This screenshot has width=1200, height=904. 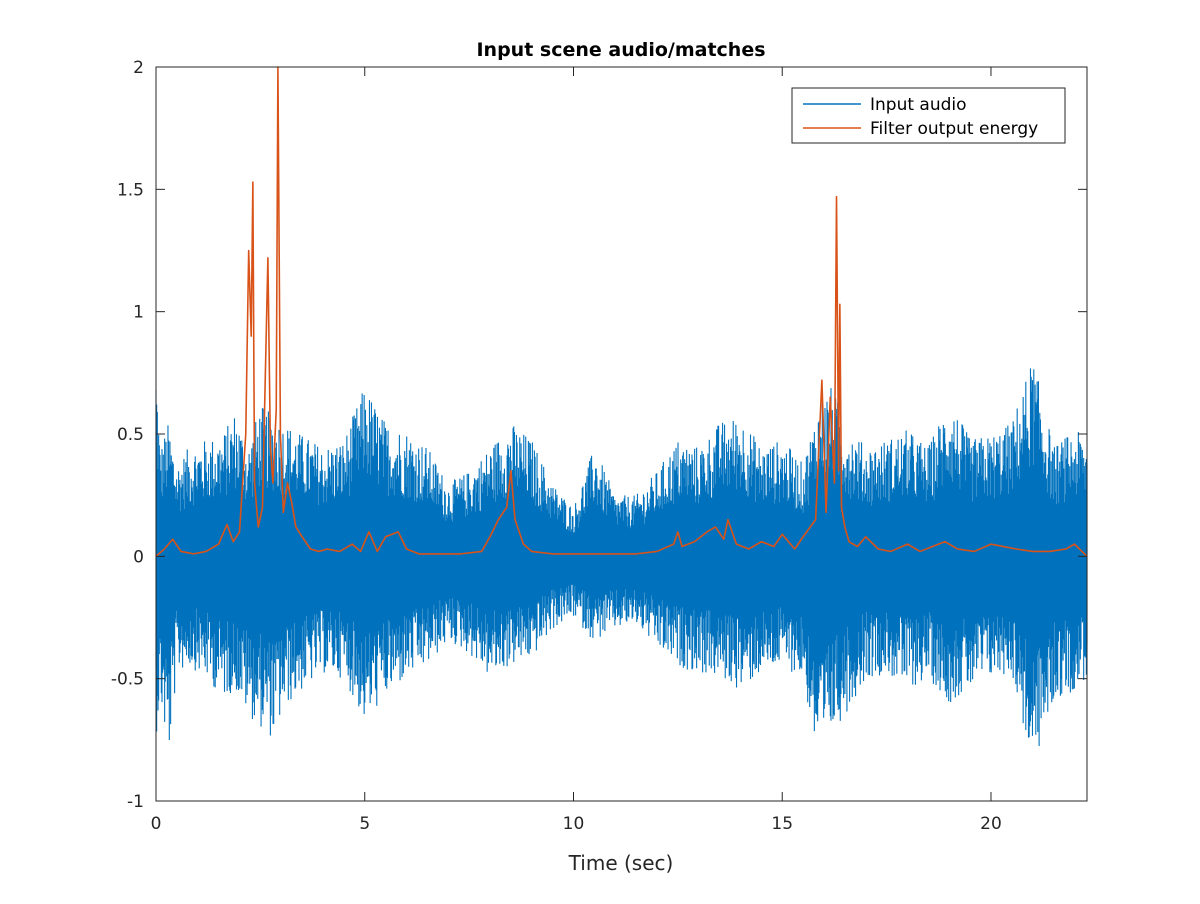 What do you see at coordinates (991, 824) in the screenshot?
I see `x-tick-label: 20` at bounding box center [991, 824].